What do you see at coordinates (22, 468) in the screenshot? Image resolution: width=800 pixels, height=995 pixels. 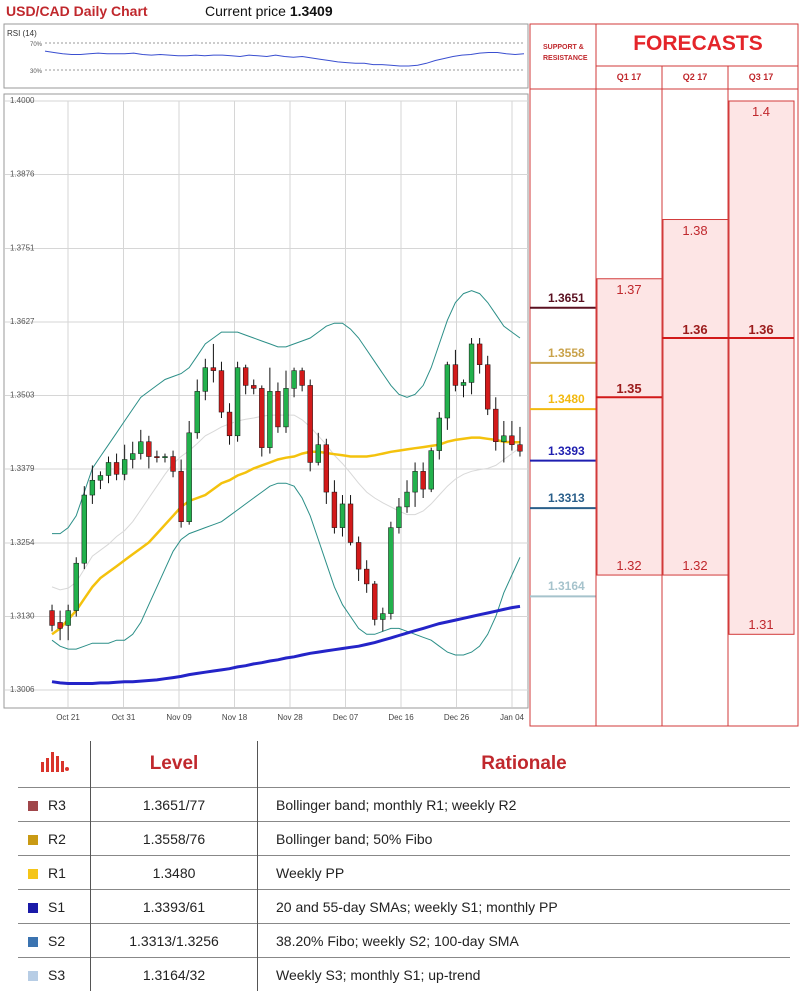 I see `y-tick-label: 1.3379` at bounding box center [22, 468].